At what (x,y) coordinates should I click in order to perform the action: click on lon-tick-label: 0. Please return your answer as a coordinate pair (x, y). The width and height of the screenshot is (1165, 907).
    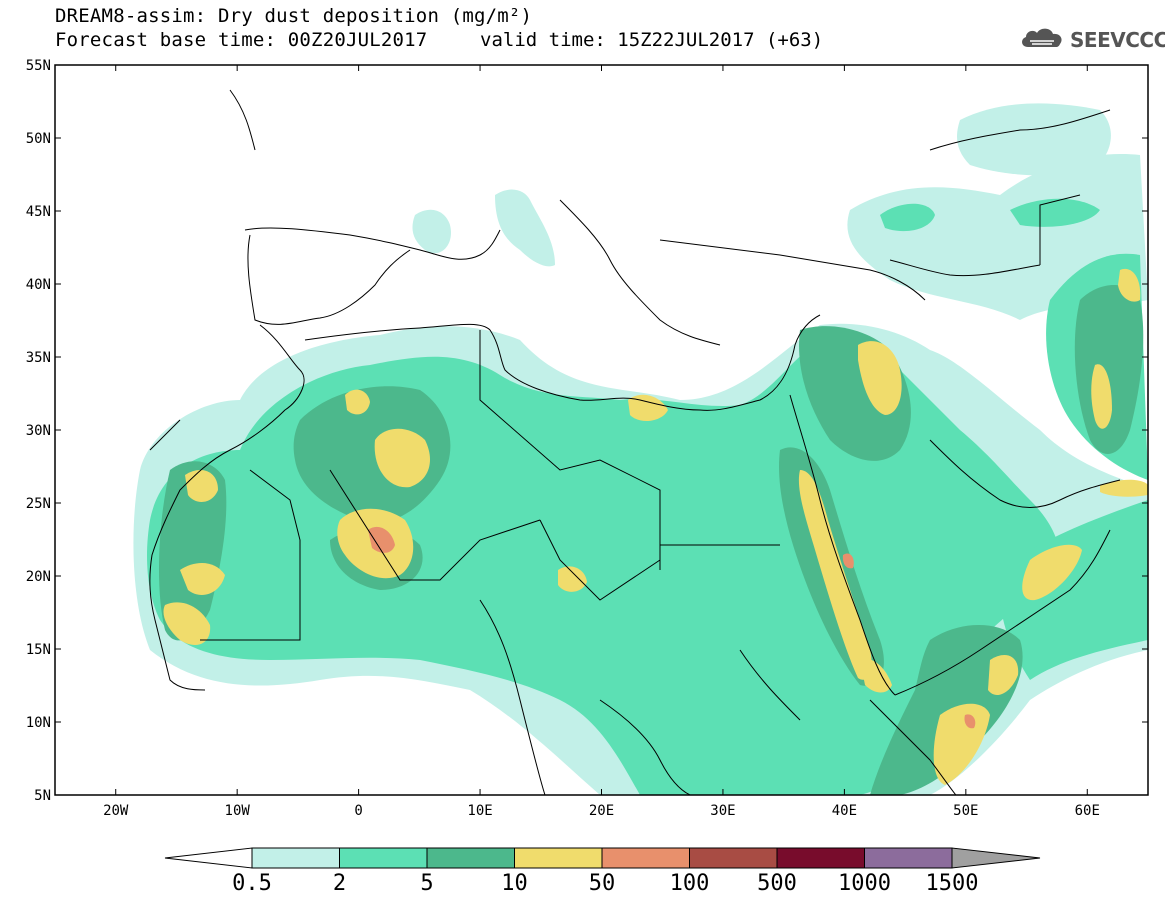
    Looking at the image, I should click on (358, 811).